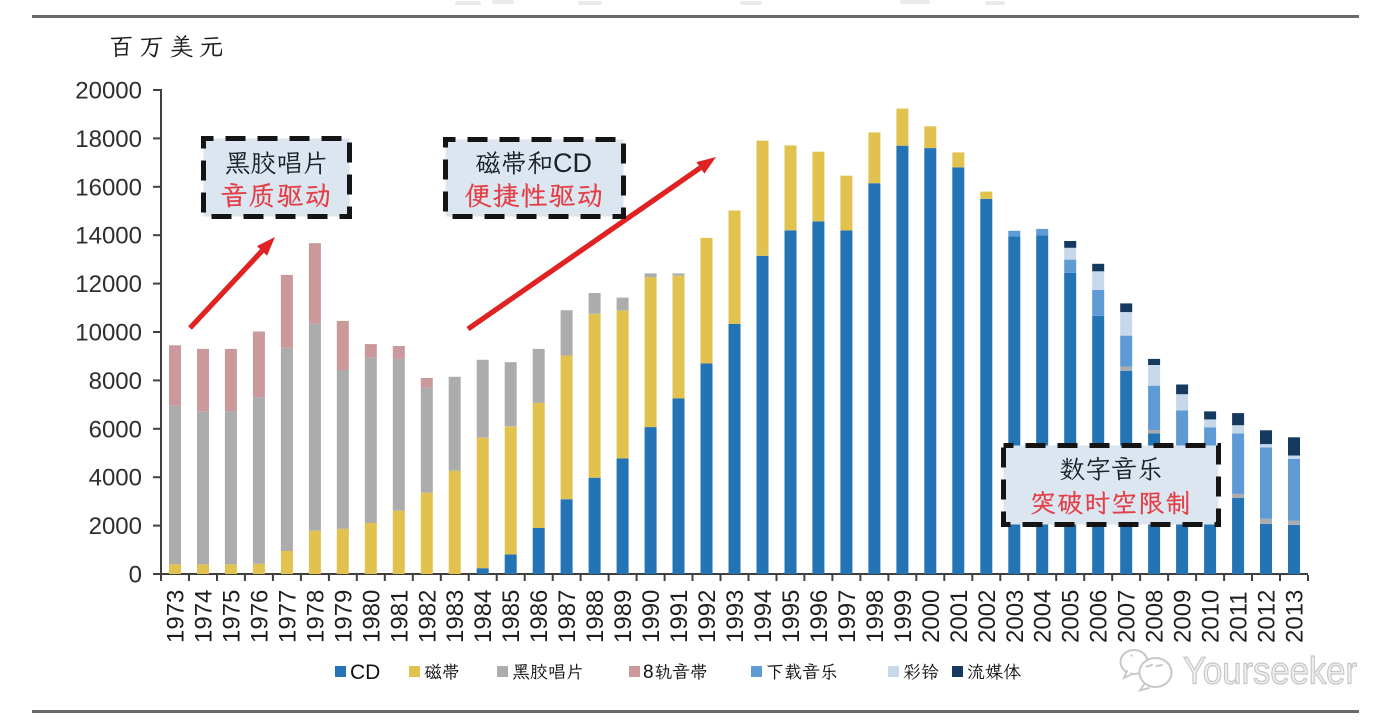  I want to click on svg-text: 1997, so click(847, 616).